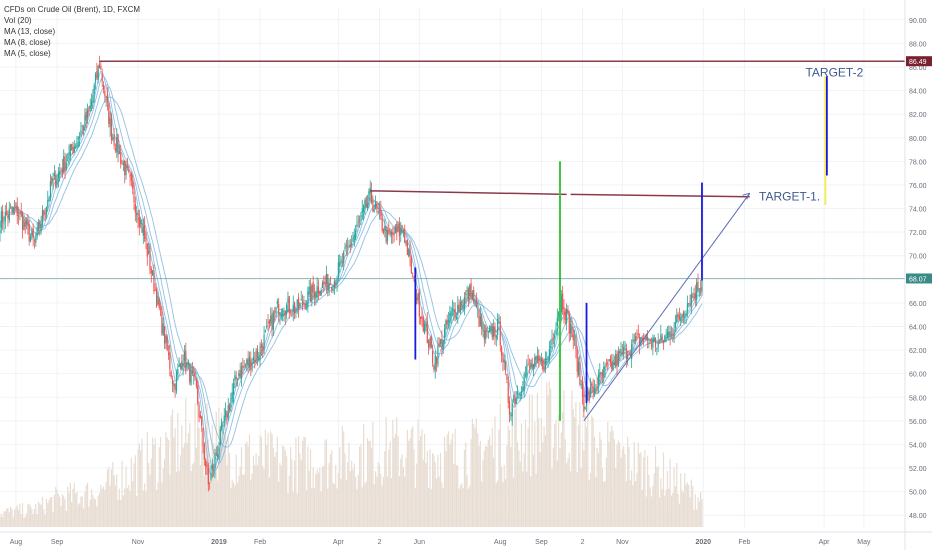 The width and height of the screenshot is (932, 555). Describe the element at coordinates (918, 62) in the screenshot. I see `price-label-text: 86.49` at that location.